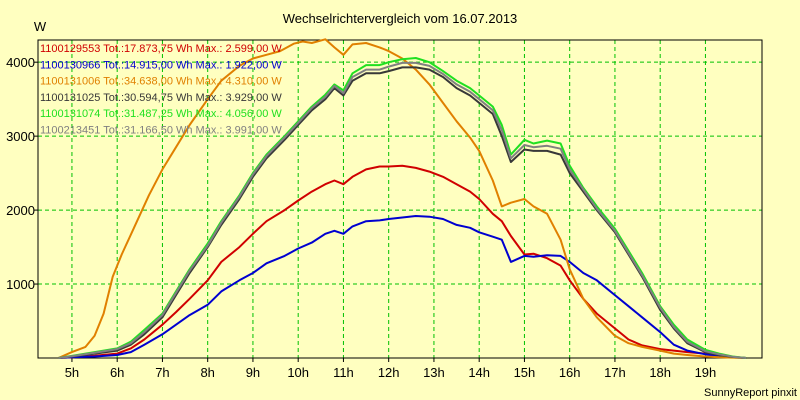  Describe the element at coordinates (570, 372) in the screenshot. I see `x-tick-label: 16h` at that location.